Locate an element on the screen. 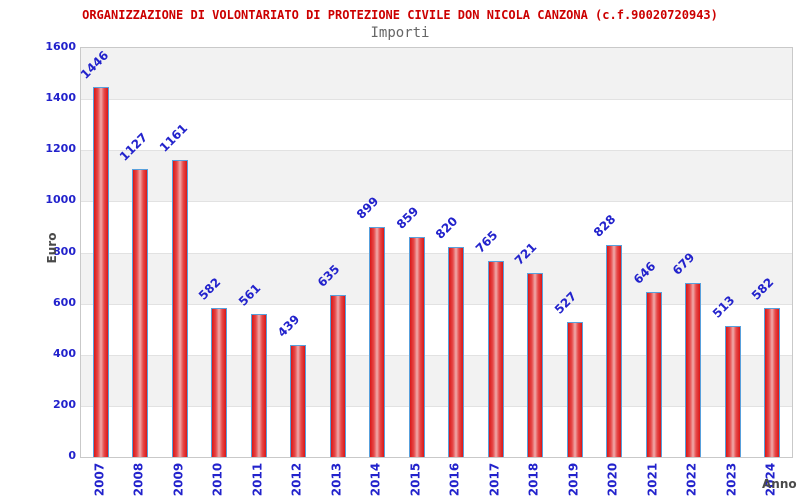 This screenshot has width=800, height=500. y-tick-label: 1200 is located at coordinates (60, 149).